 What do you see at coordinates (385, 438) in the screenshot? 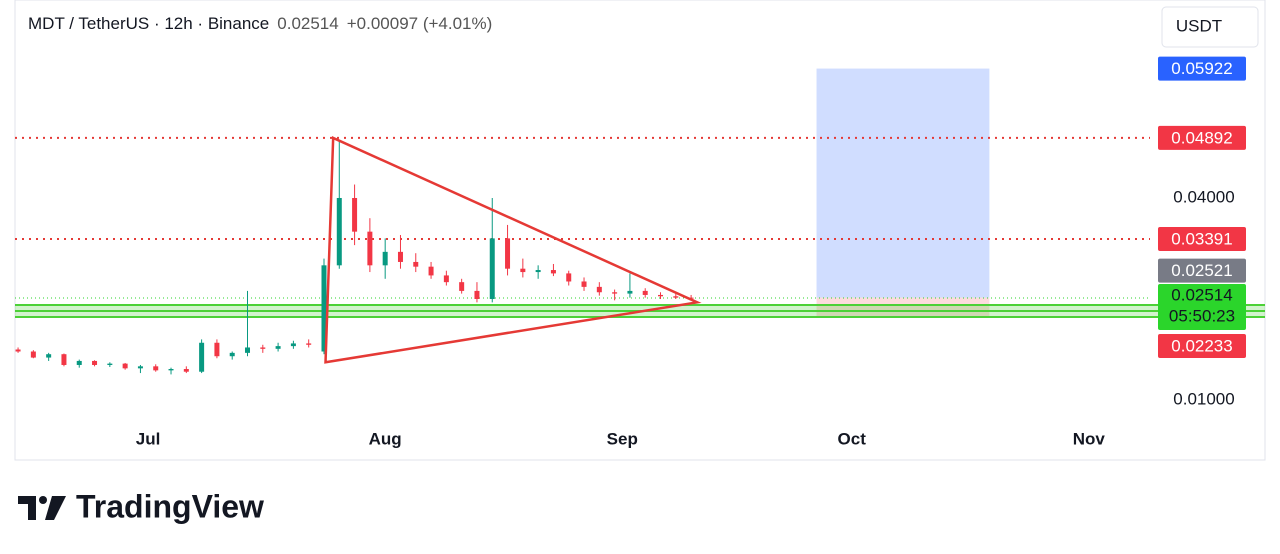
I see `x-tick-label: Aug` at bounding box center [385, 438].